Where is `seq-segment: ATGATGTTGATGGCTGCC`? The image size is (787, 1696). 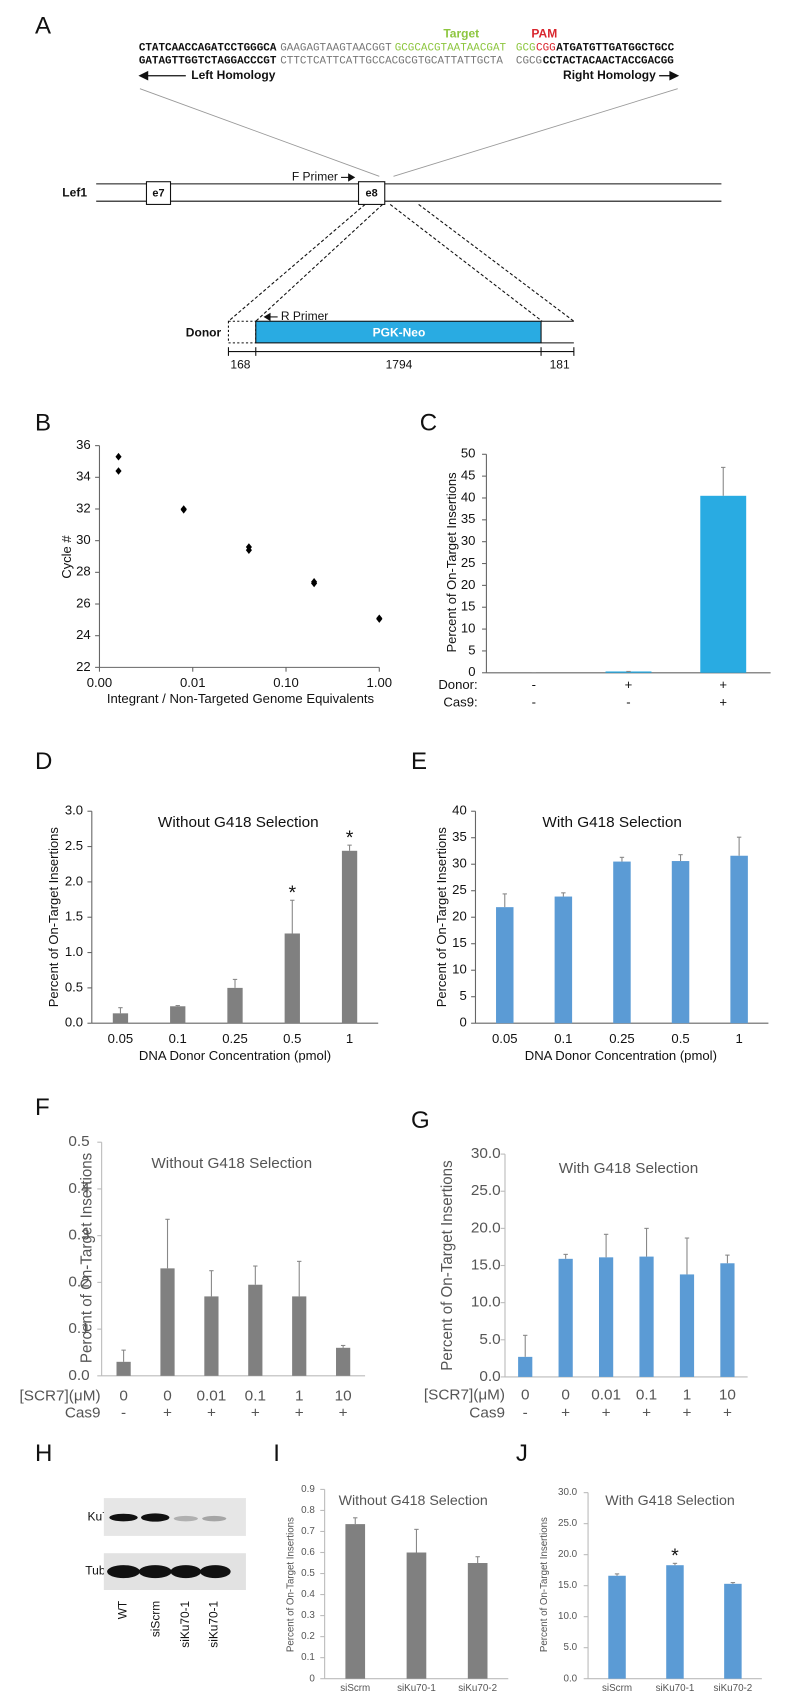 seq-segment: ATGATGTTGATGGCTGCC is located at coordinates (615, 48).